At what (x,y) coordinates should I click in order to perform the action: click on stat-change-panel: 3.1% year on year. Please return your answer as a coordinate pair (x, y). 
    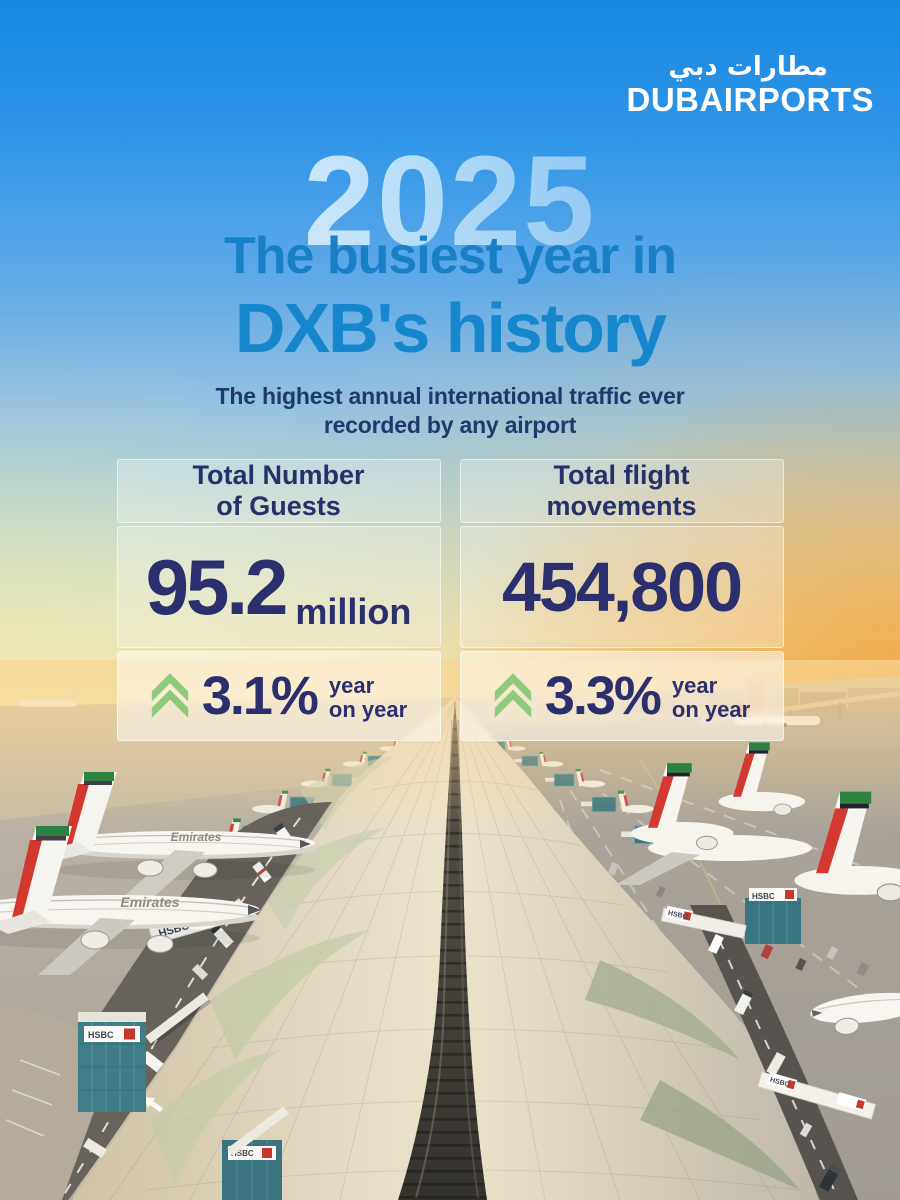
    Looking at the image, I should click on (278, 696).